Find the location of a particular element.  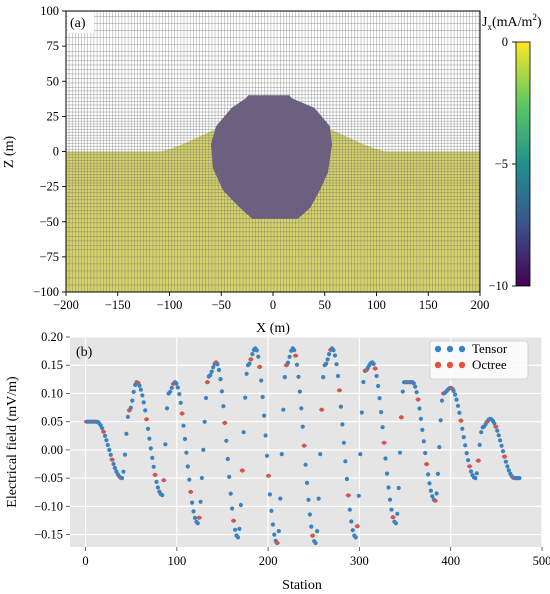

panel-a-tag: (a) is located at coordinates (78, 23).